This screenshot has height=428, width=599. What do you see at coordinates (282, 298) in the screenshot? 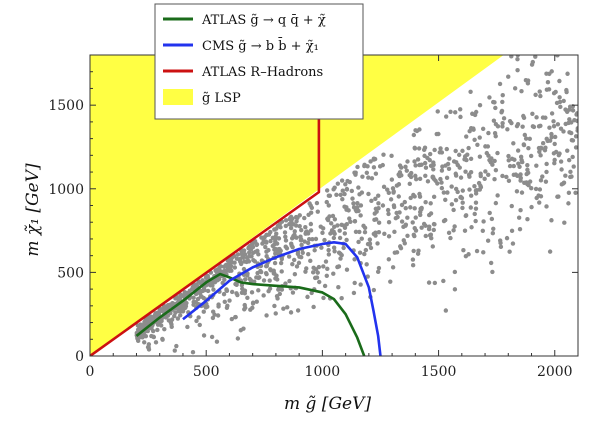
I see `line-cms` at bounding box center [282, 298].